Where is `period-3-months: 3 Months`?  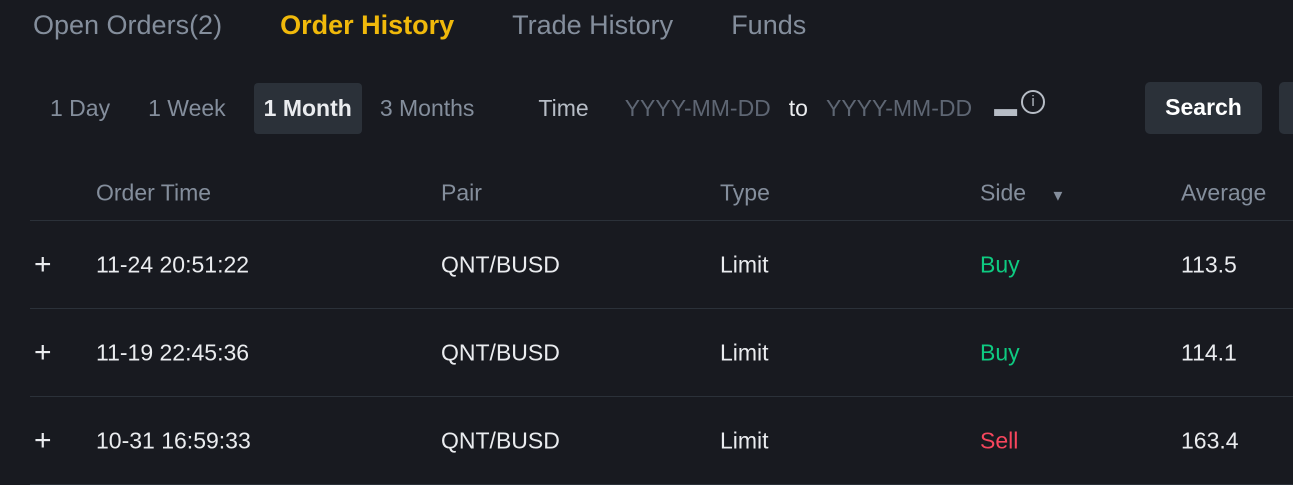
period-3-months: 3 Months is located at coordinates (427, 107).